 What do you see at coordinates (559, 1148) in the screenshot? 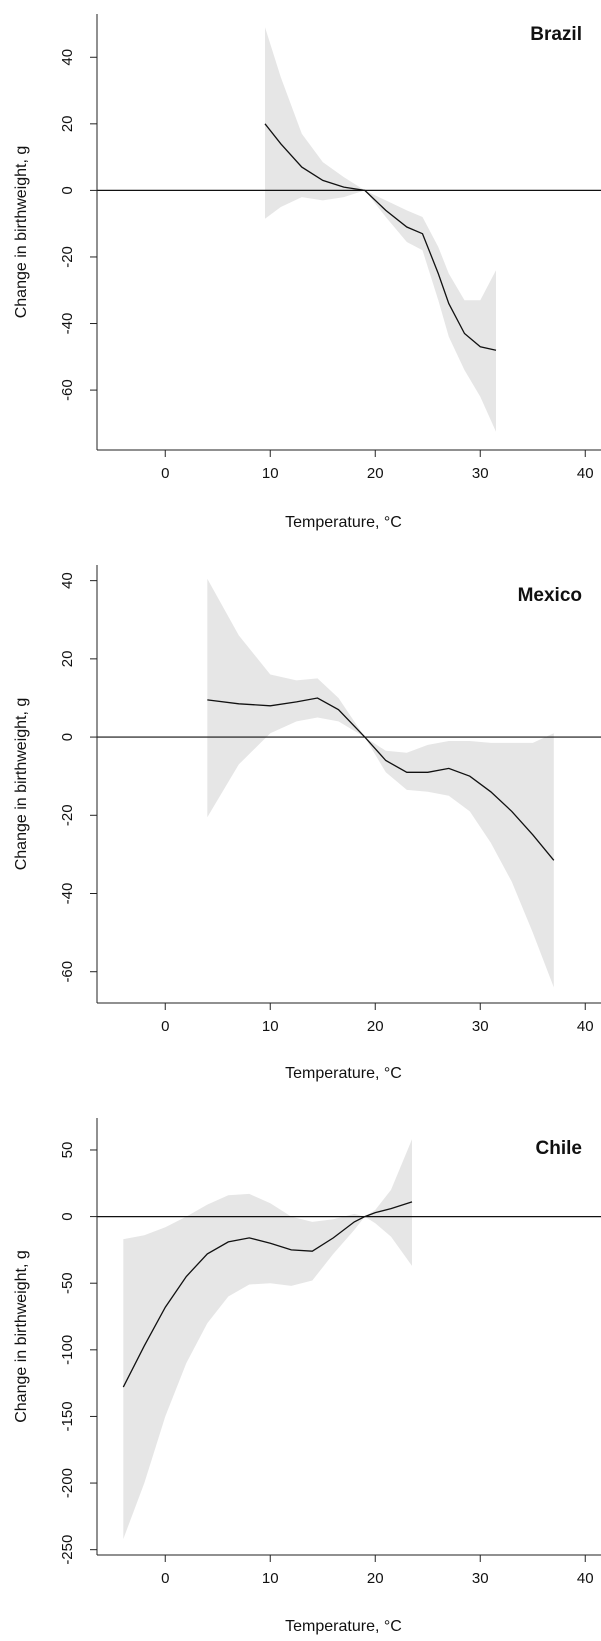
I see `panel-title: Chile` at bounding box center [559, 1148].